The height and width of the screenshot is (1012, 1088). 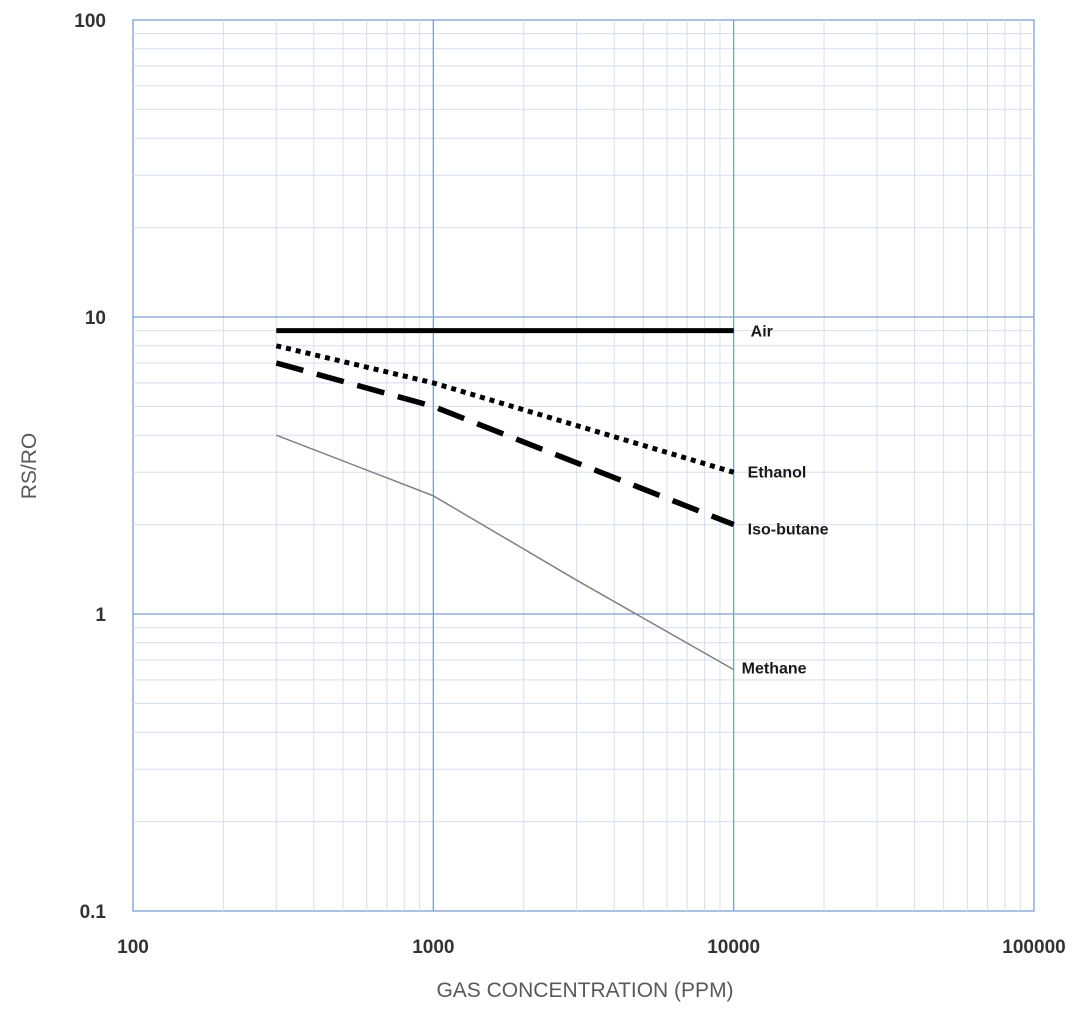 I want to click on series-line-methane, so click(x=505, y=552).